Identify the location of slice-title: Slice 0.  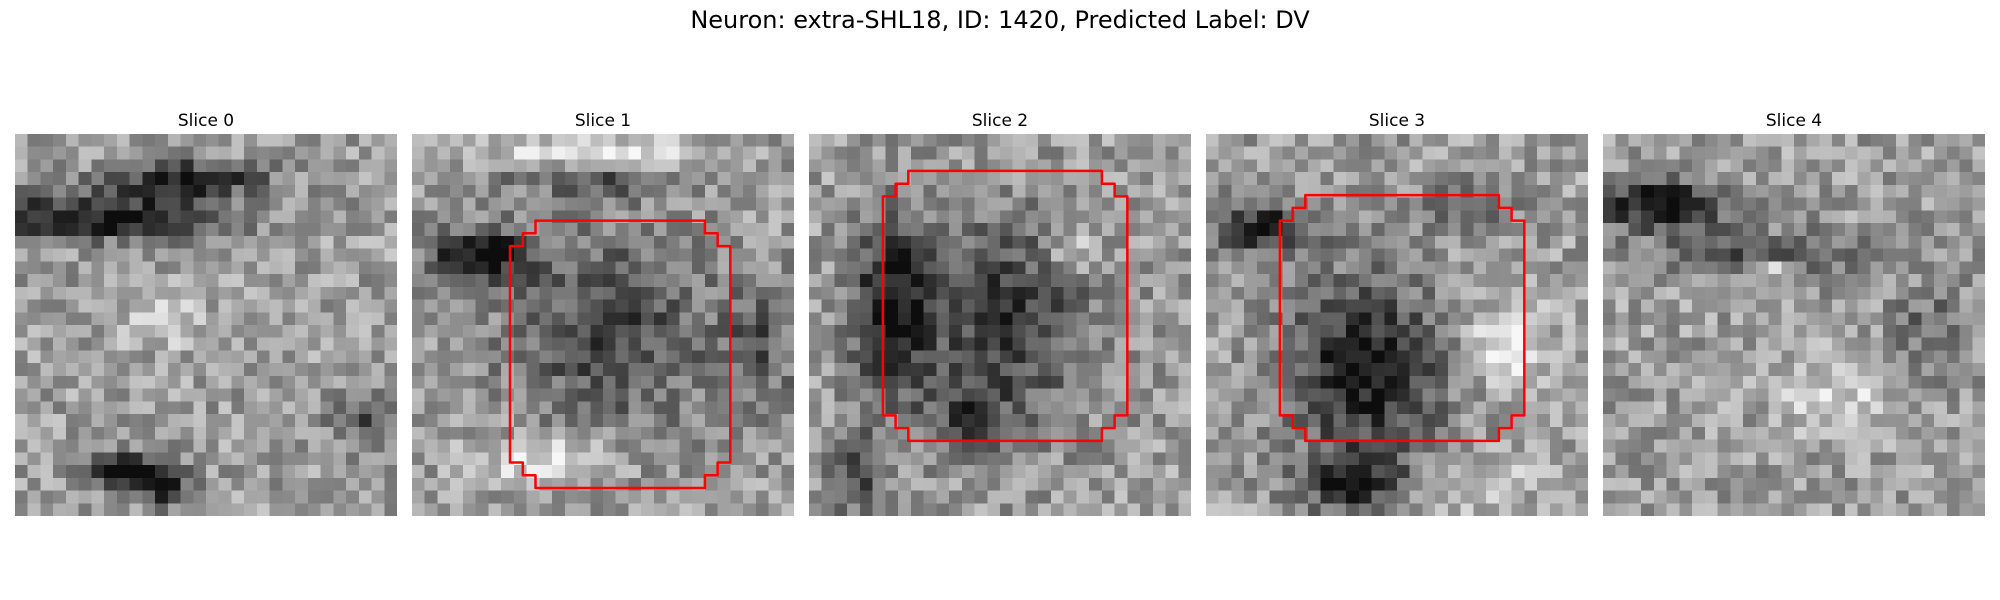
(206, 121).